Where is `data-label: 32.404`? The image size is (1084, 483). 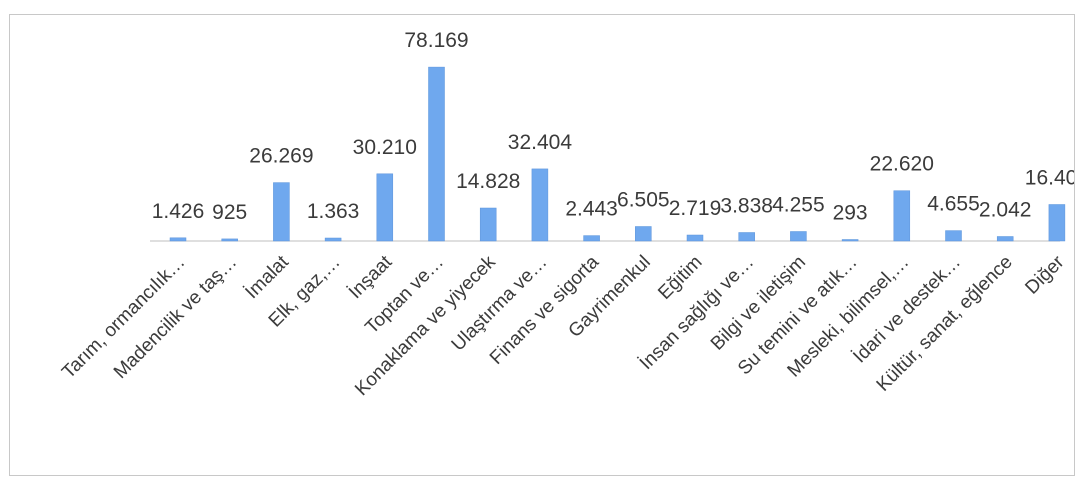 data-label: 32.404 is located at coordinates (540, 142).